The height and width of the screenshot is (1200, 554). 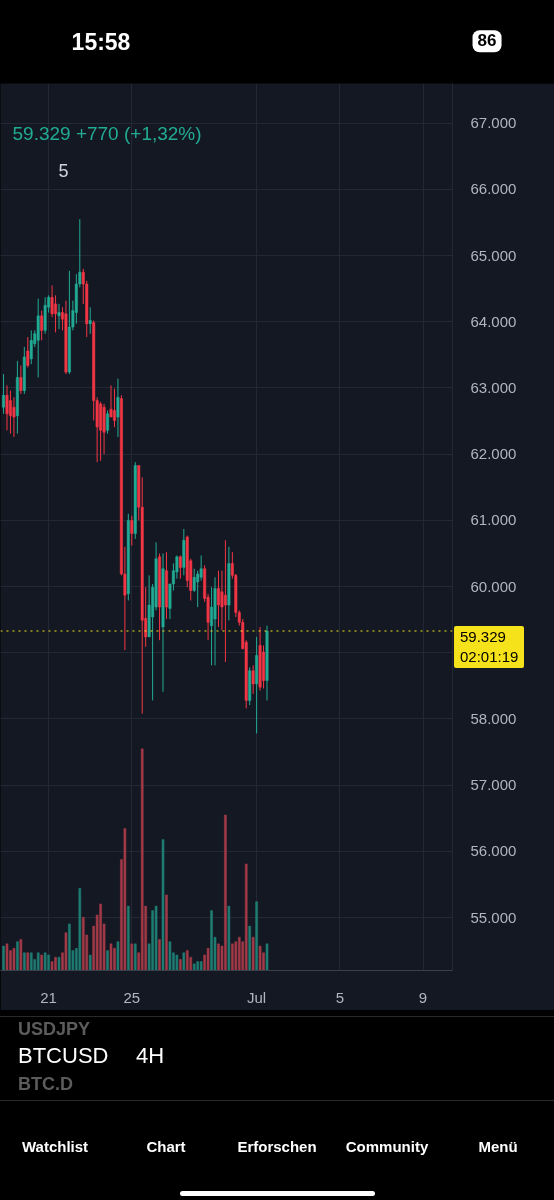 I want to click on x-tick-label: 25, so click(x=132, y=997).